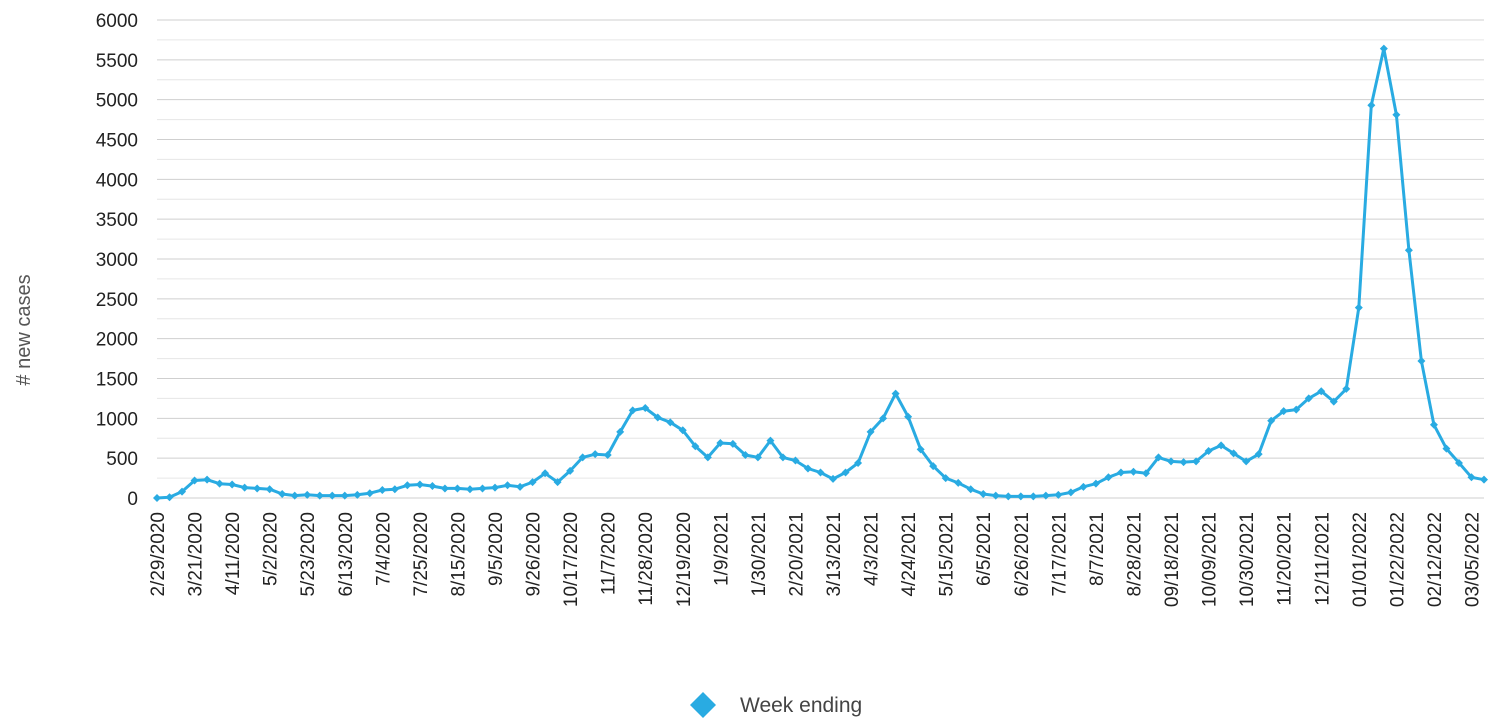 Image resolution: width=1499 pixels, height=718 pixels. I want to click on x-tick-label: 3/13/2021, so click(834, 554).